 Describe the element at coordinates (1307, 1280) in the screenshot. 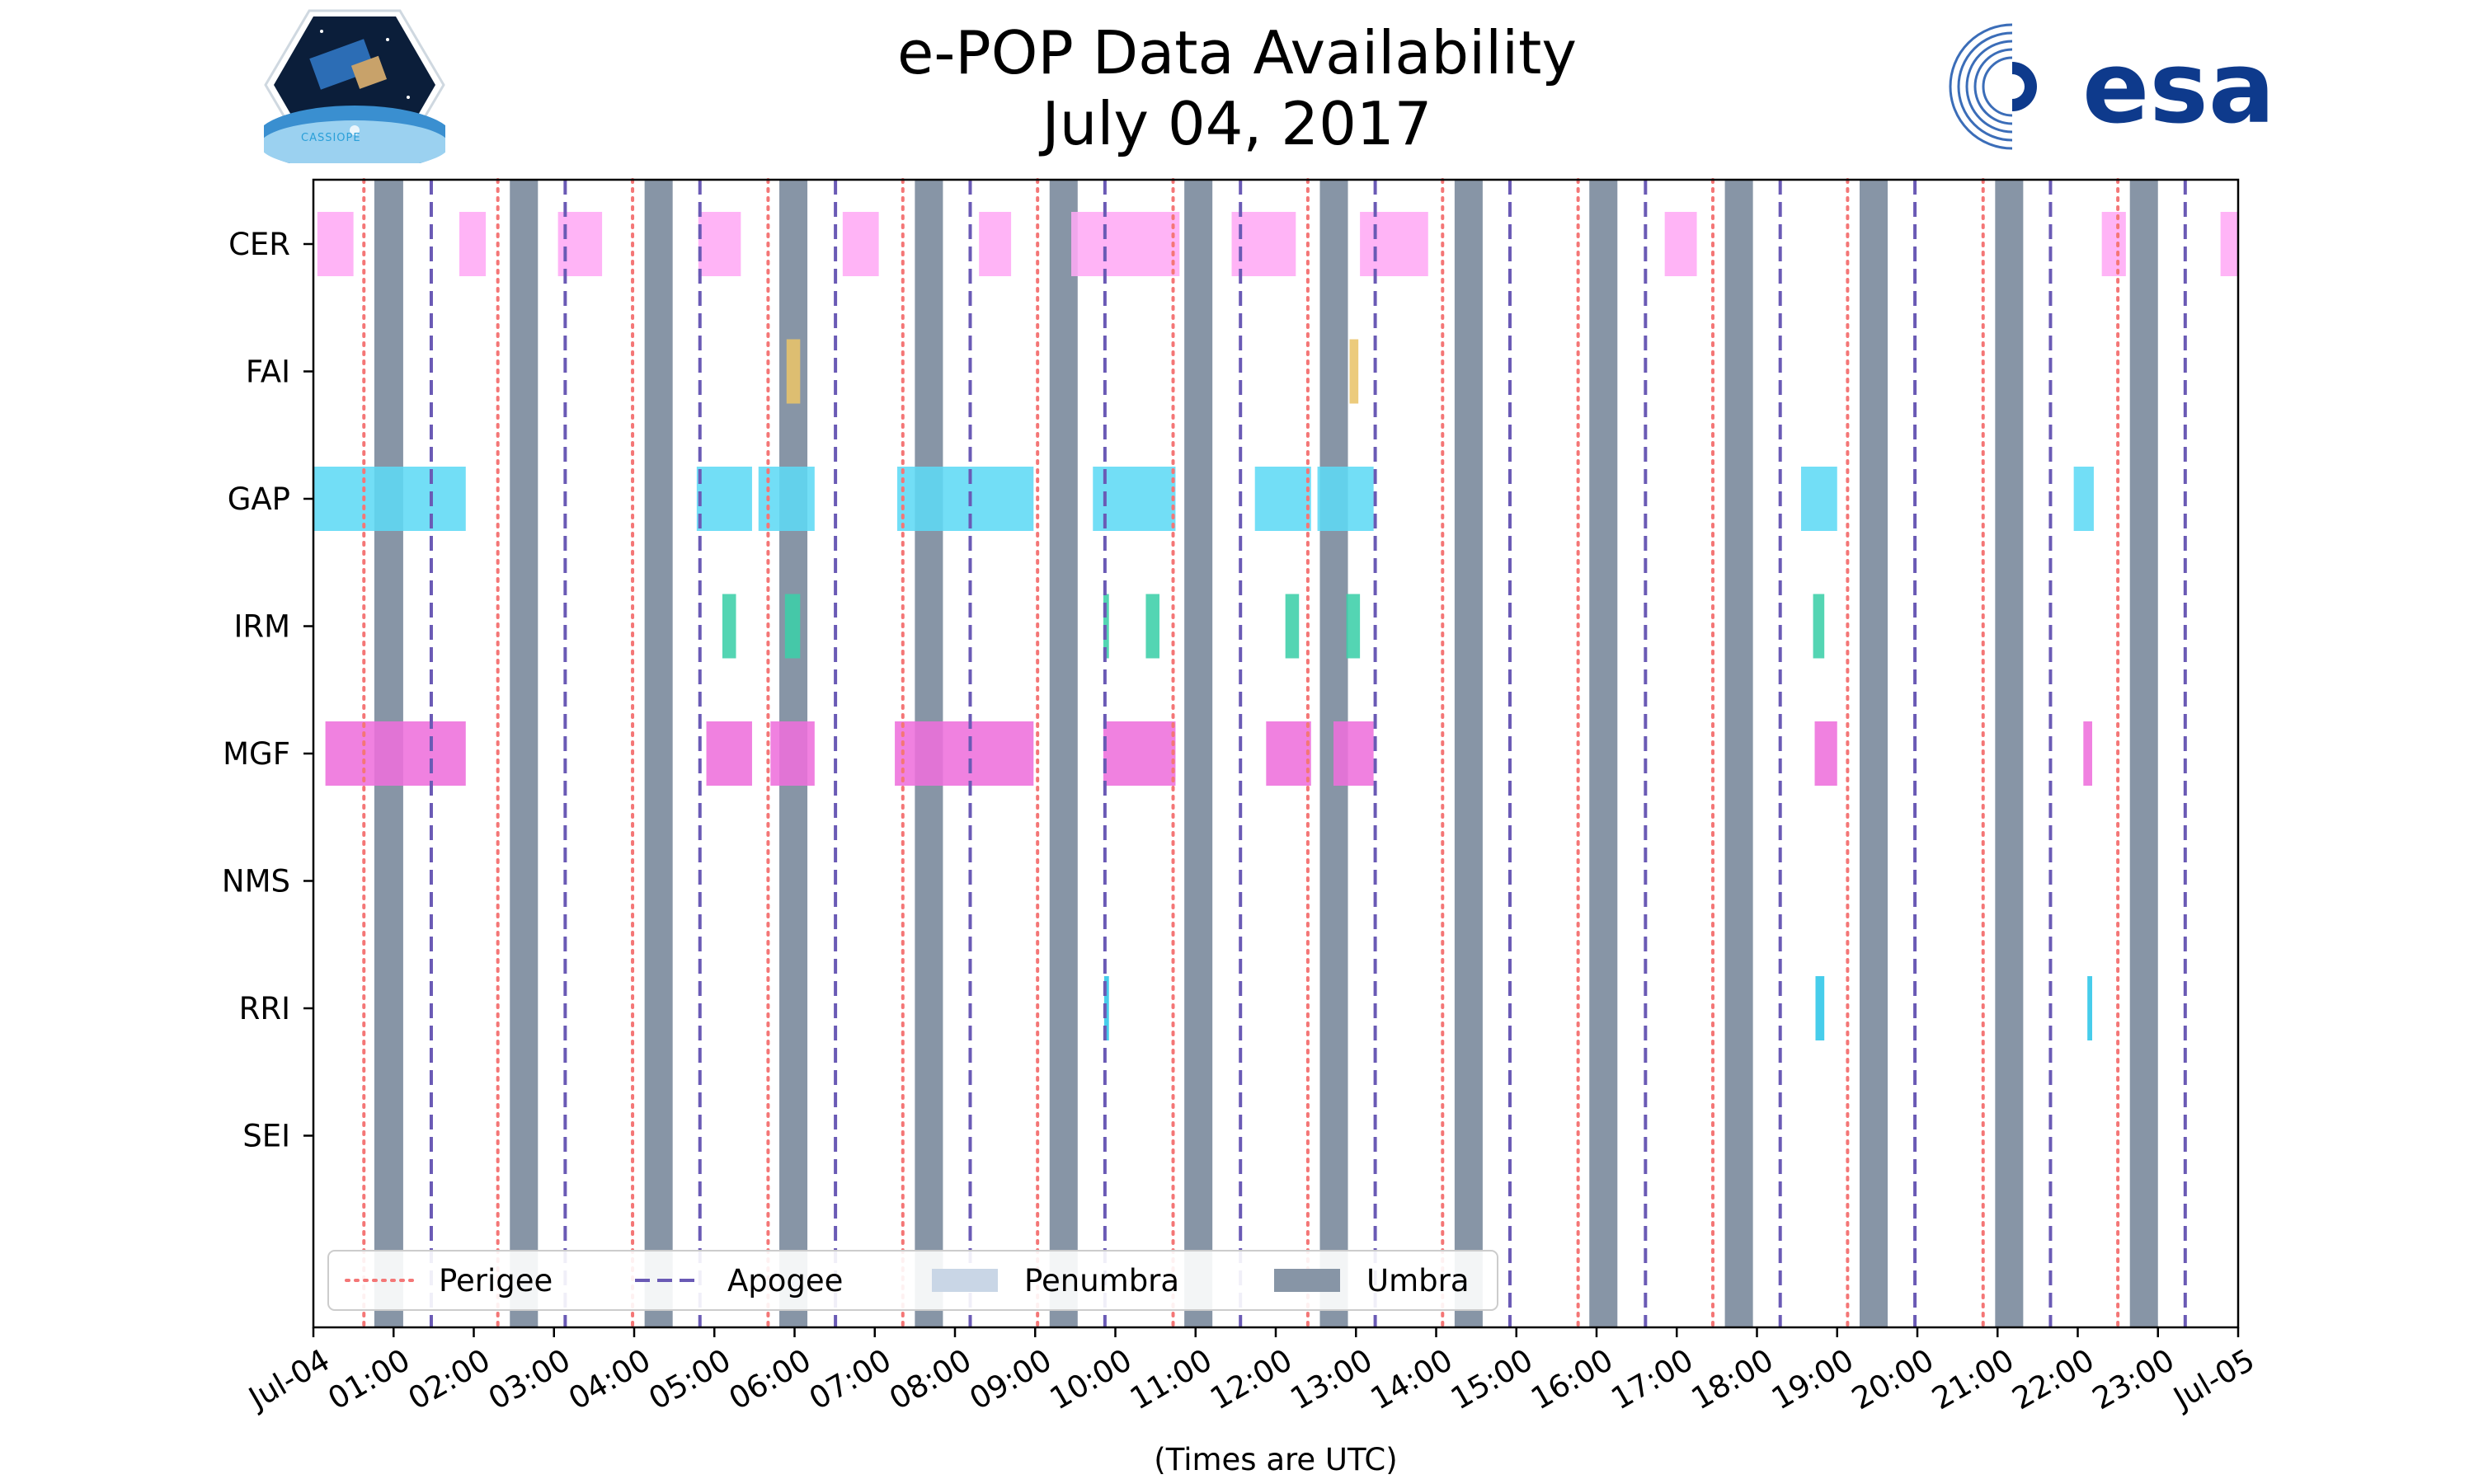

I see `legend-umbra-swatch` at that location.